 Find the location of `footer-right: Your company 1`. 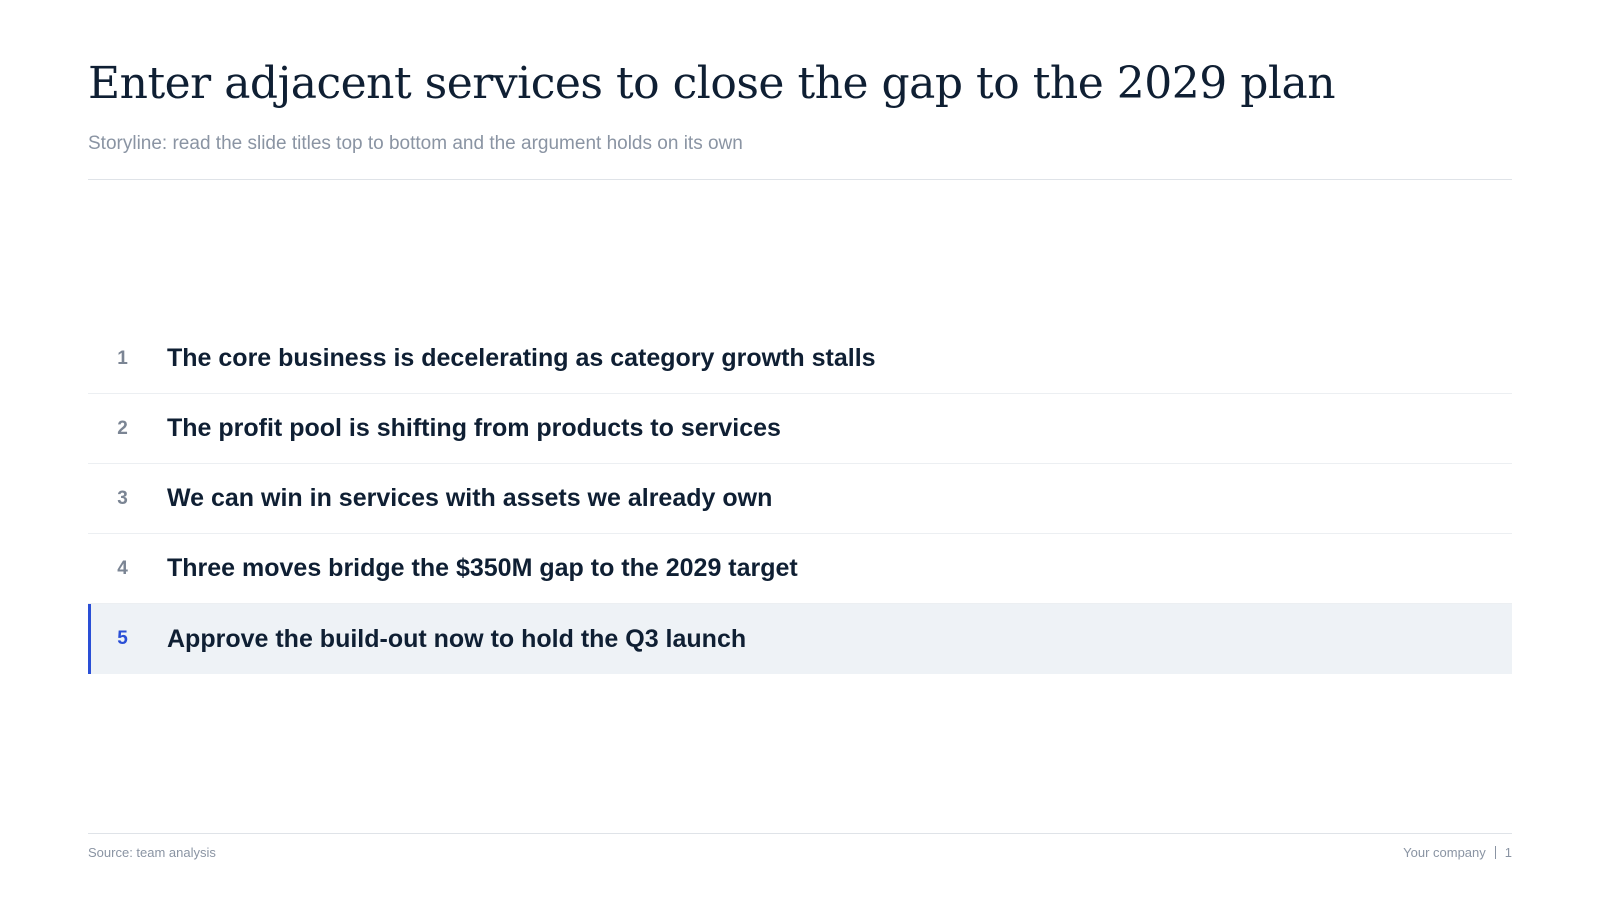

footer-right: Your company 1 is located at coordinates (1457, 852).